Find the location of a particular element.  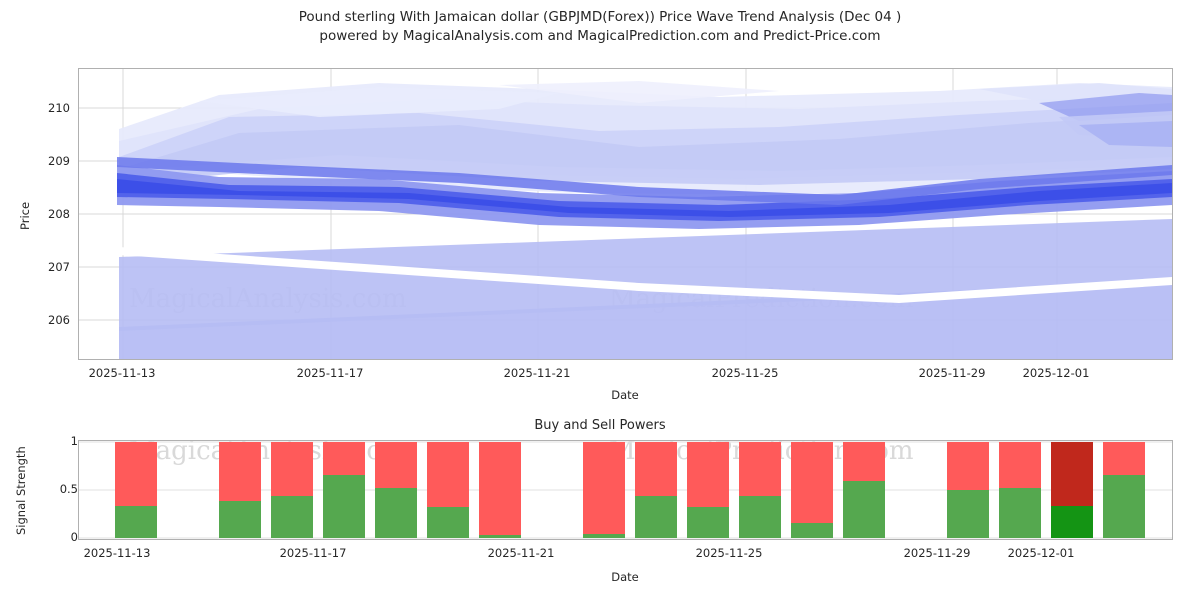

lower-y-tick-0: 0 is located at coordinates (74, 537).